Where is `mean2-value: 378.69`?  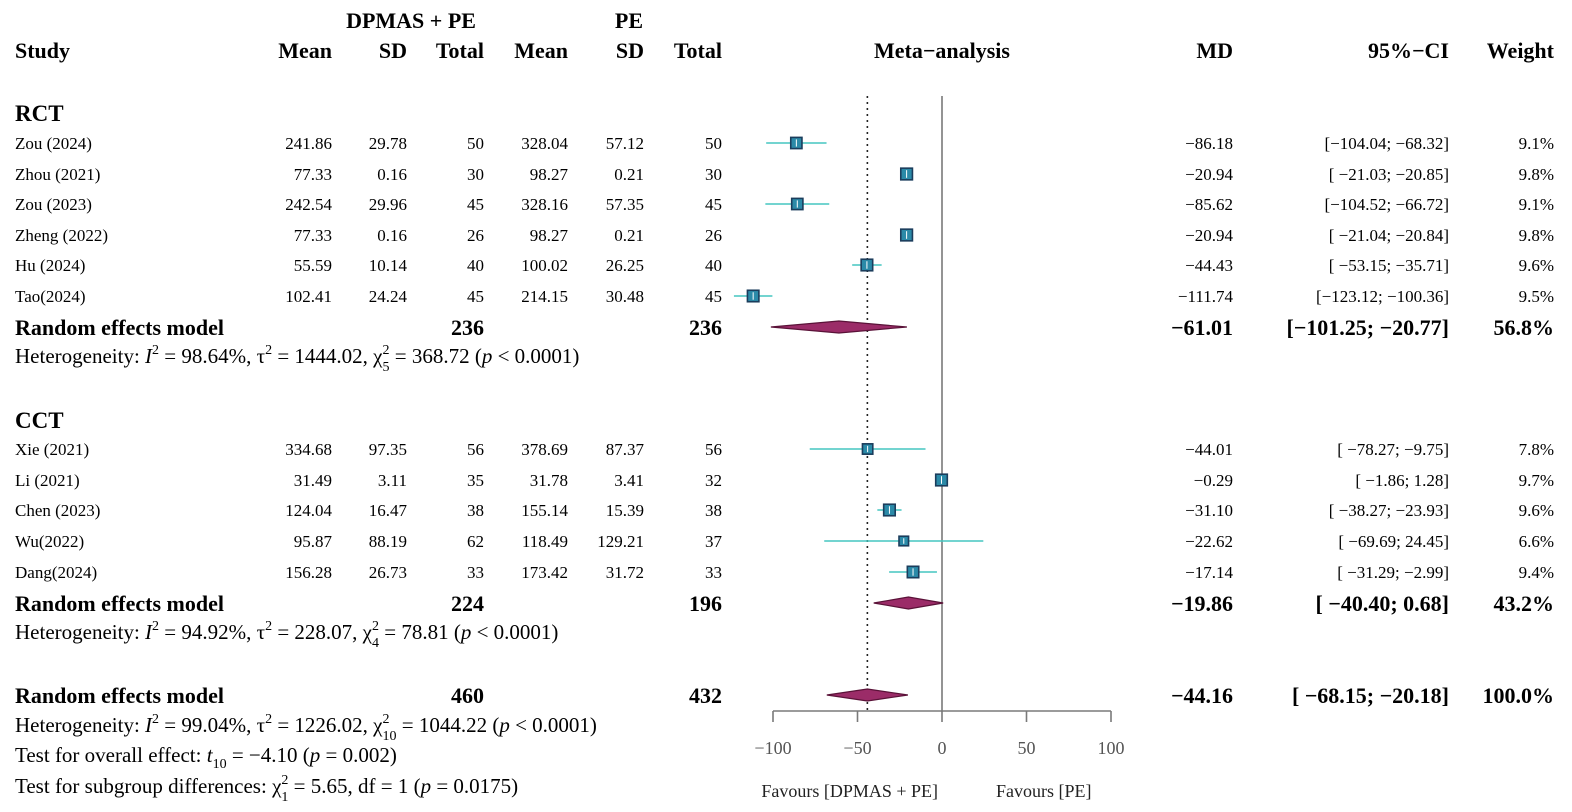 mean2-value: 378.69 is located at coordinates (544, 449).